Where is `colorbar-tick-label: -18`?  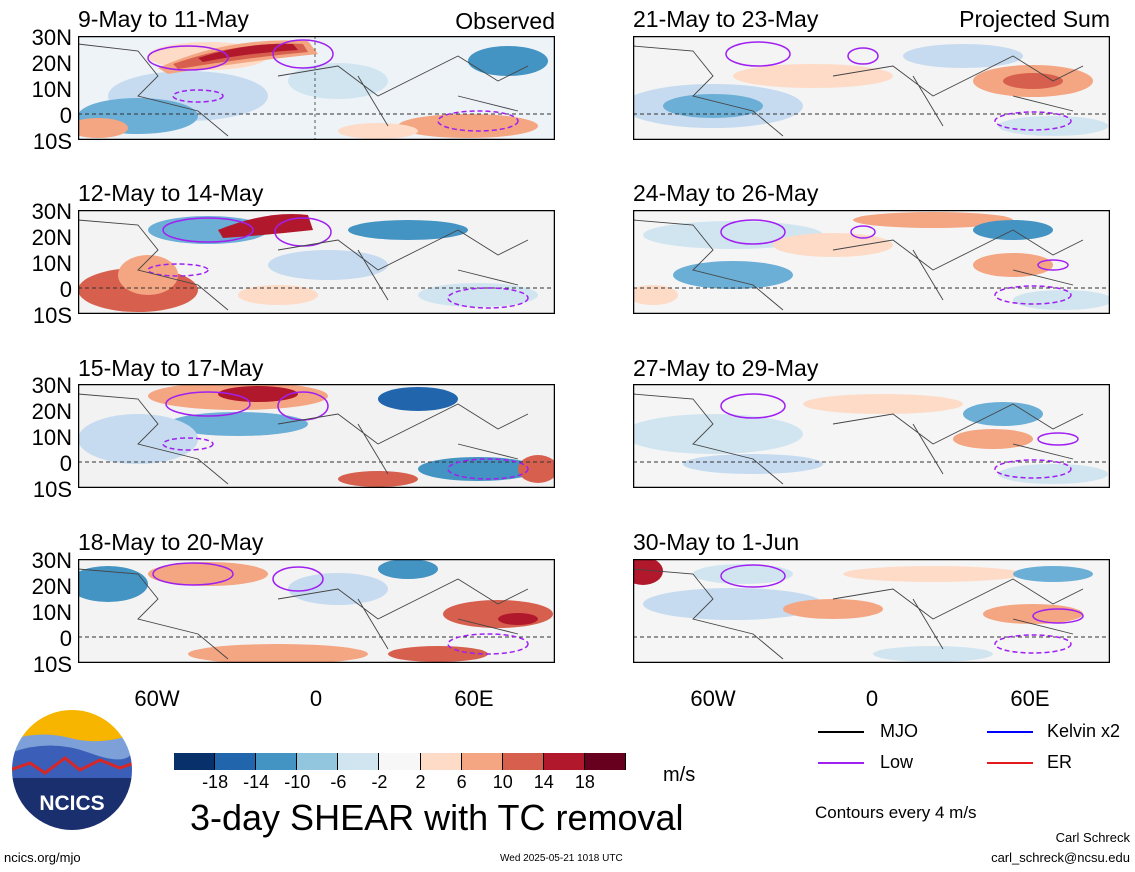 colorbar-tick-label: -18 is located at coordinates (215, 782).